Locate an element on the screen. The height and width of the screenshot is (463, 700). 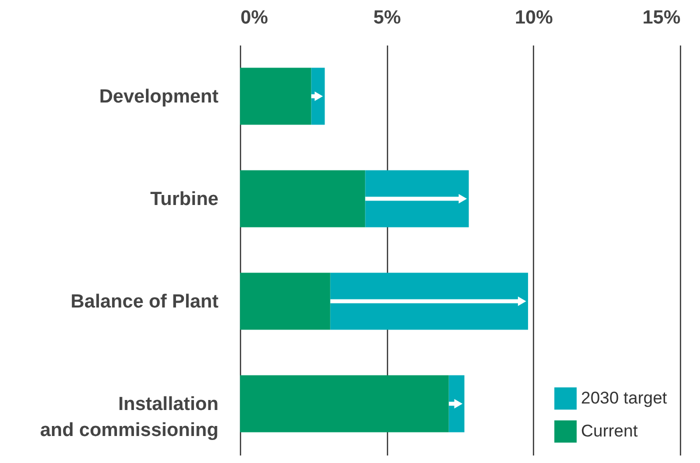
y-tick-label: Development is located at coordinates (159, 97).